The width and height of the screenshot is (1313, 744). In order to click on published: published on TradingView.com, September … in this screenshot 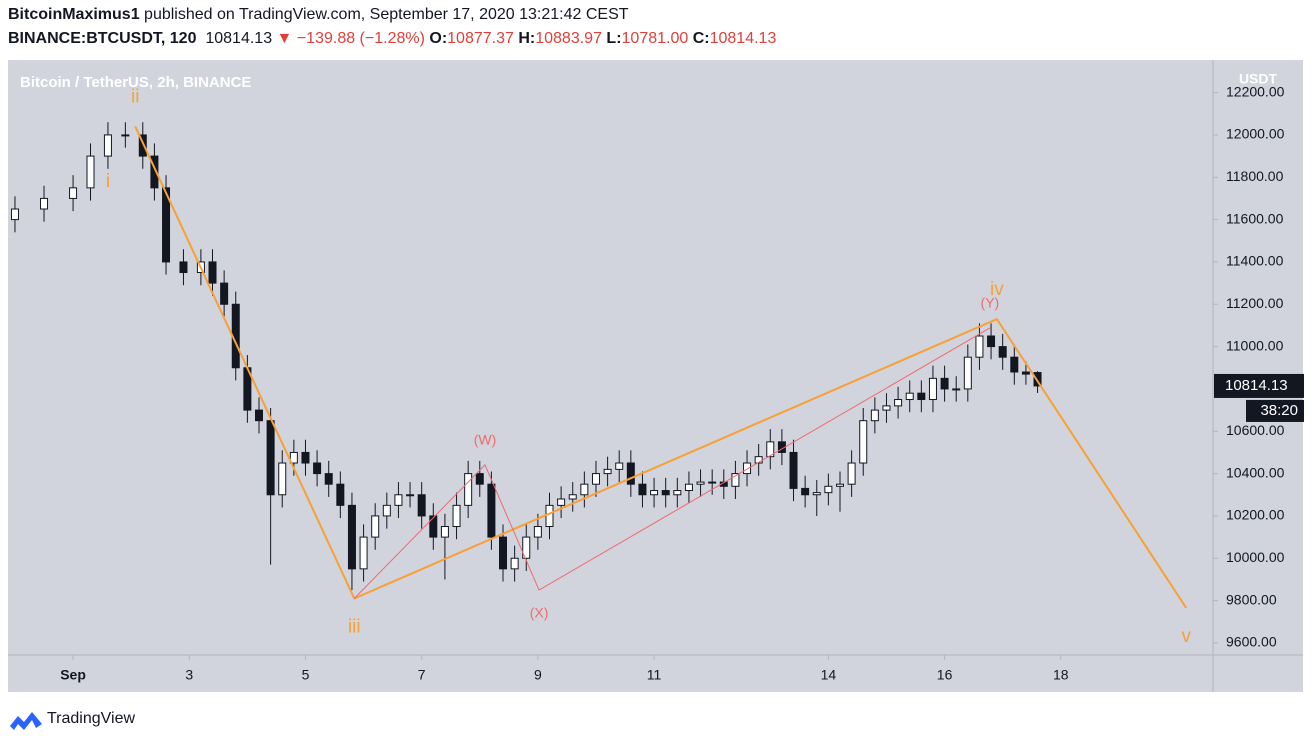, I will do `click(386, 14)`.